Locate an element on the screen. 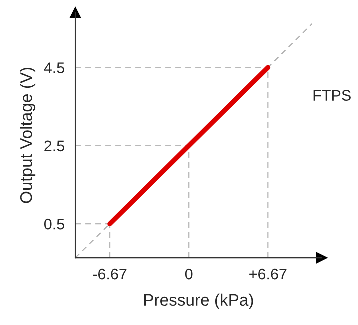  x-axis-title: Pressure (kPa) is located at coordinates (199, 302).